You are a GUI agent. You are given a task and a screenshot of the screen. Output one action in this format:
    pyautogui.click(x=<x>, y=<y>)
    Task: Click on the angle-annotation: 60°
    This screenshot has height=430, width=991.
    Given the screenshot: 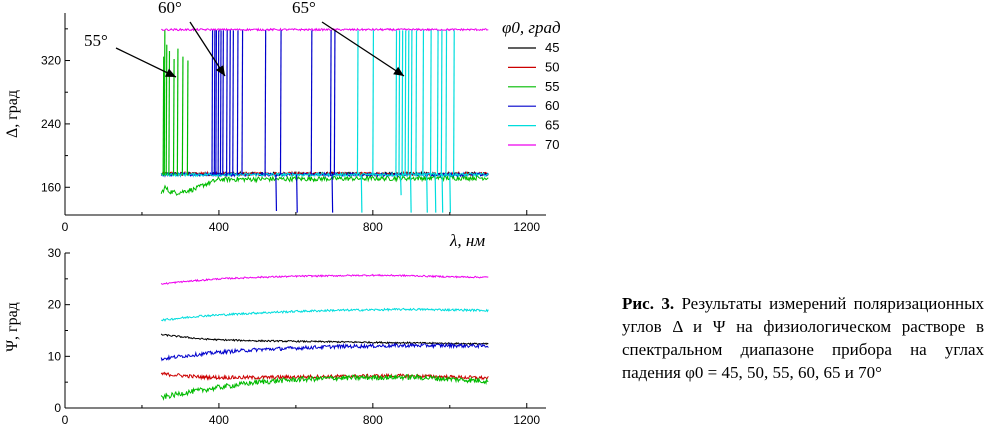 What is the action you would take?
    pyautogui.click(x=170, y=8)
    